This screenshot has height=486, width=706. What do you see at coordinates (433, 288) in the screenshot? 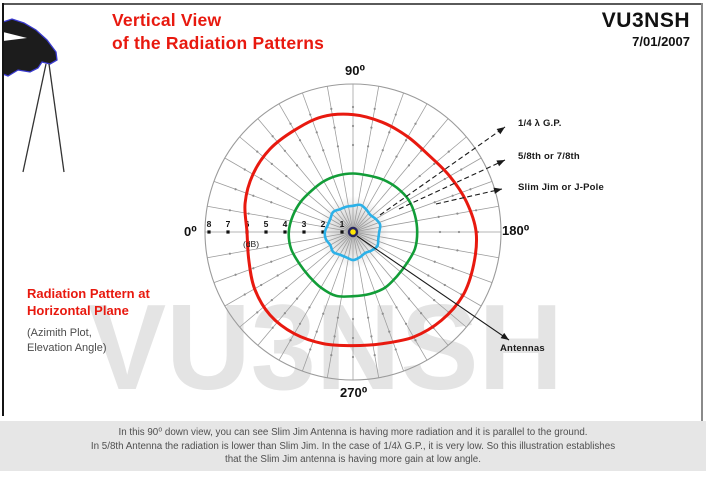
I see `arrow-to-antennas-label` at bounding box center [433, 288].